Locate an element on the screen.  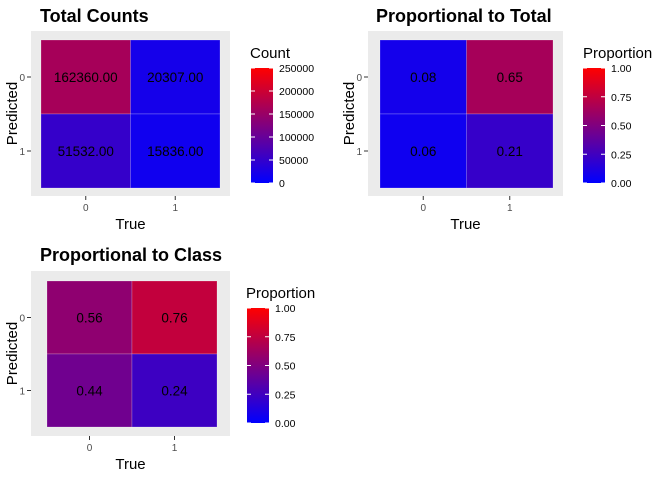
cell-value-label: 0.08 is located at coordinates (423, 77).